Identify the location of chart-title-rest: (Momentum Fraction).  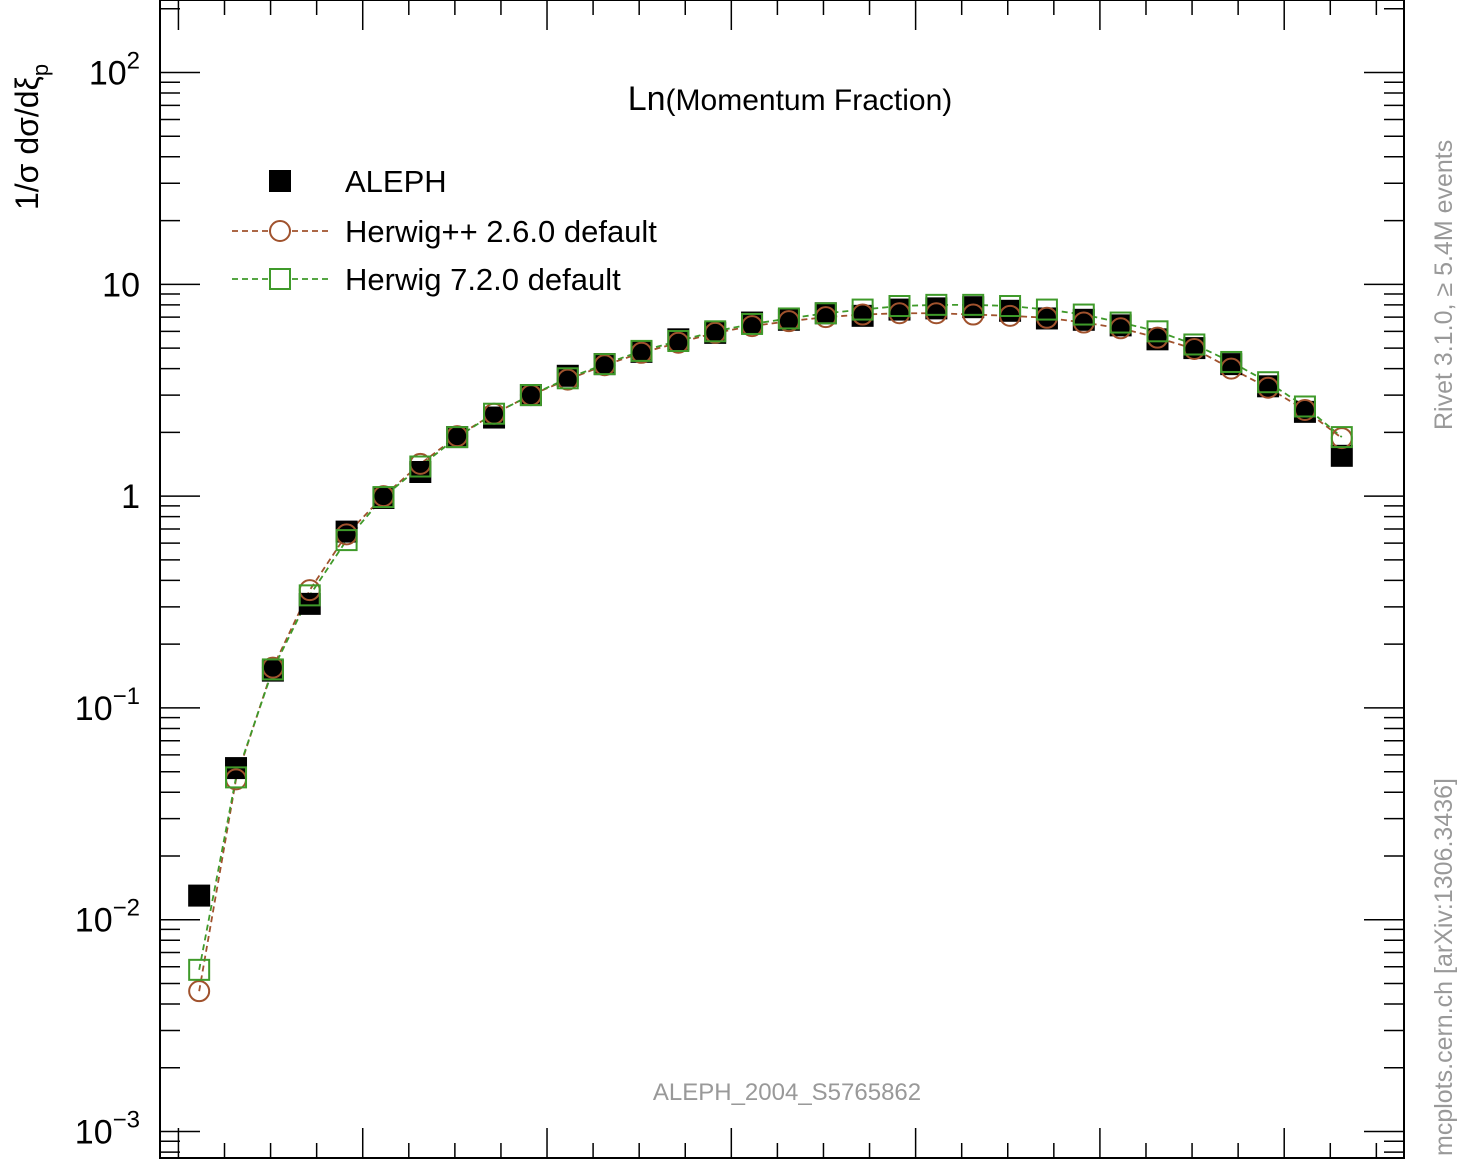
(809, 100).